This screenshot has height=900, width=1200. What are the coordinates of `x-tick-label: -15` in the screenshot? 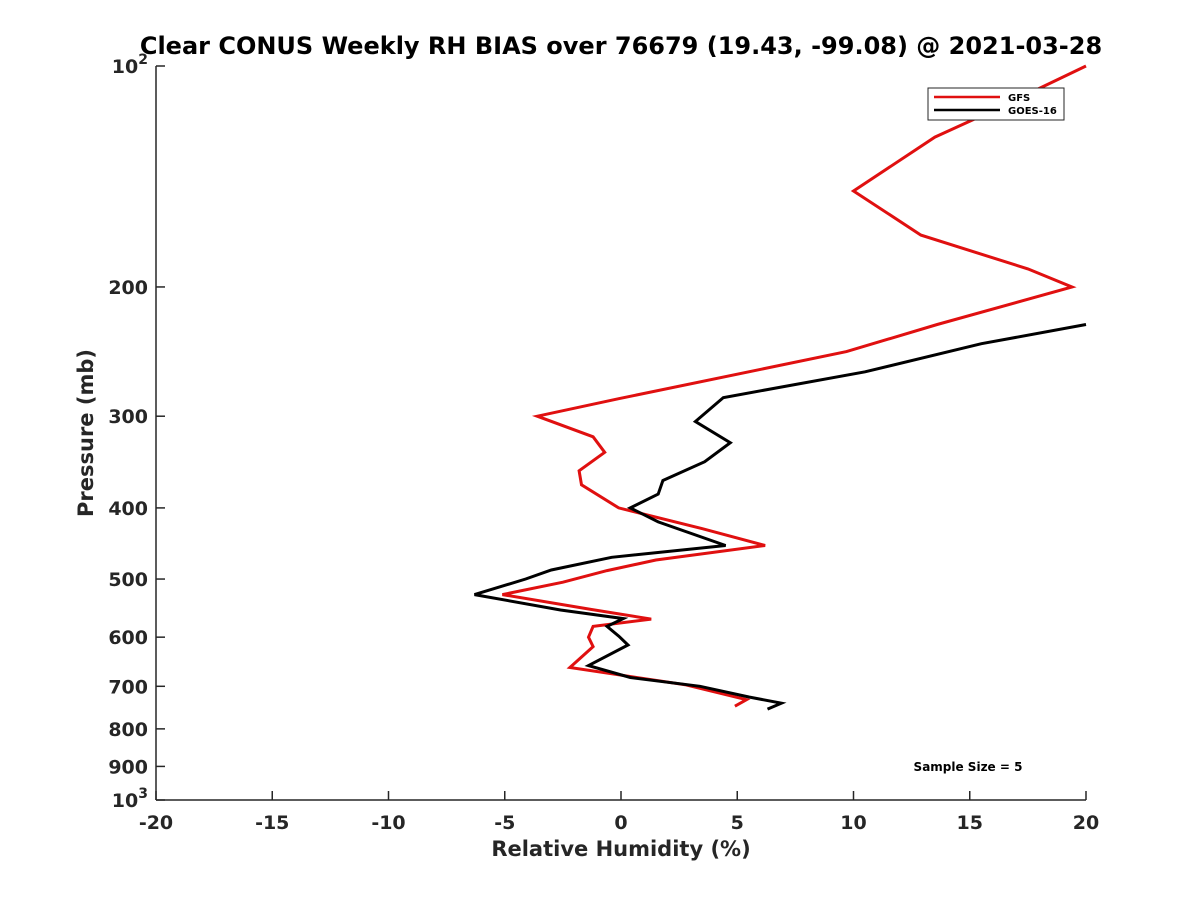 It's located at (272, 823).